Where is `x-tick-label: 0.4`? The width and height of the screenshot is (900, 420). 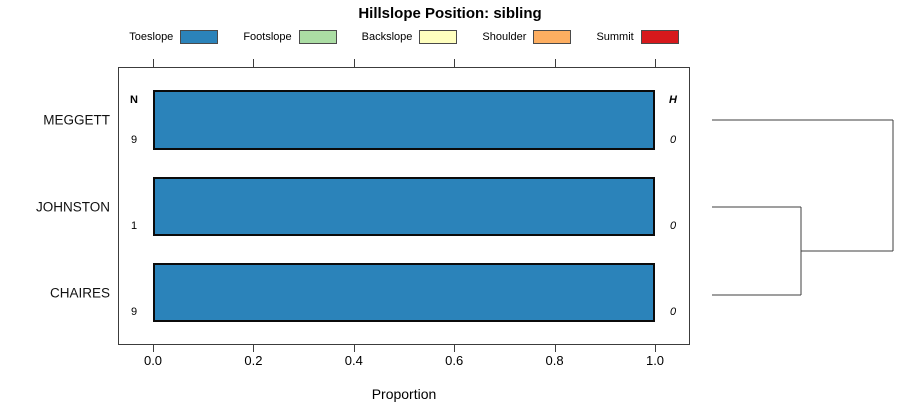 x-tick-label: 0.4 is located at coordinates (353, 360).